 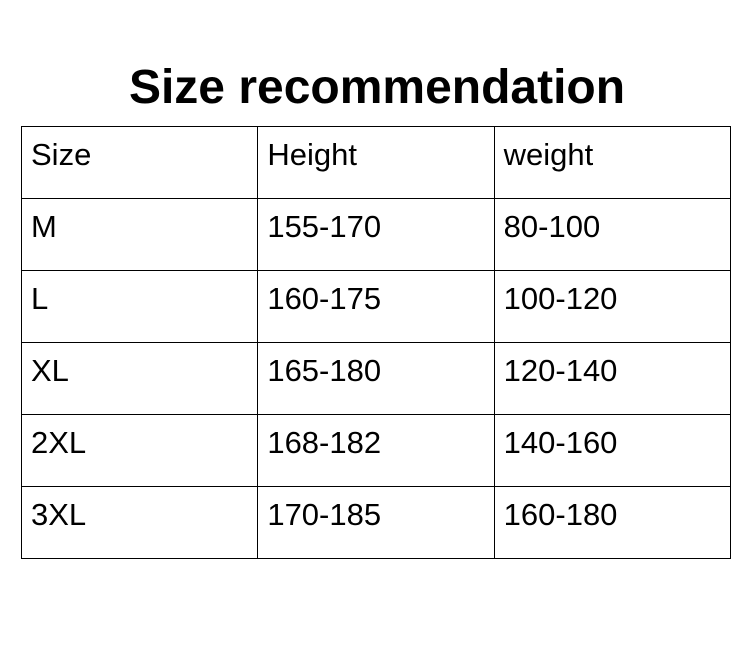 I want to click on table-cell: 160-180, so click(x=612, y=522).